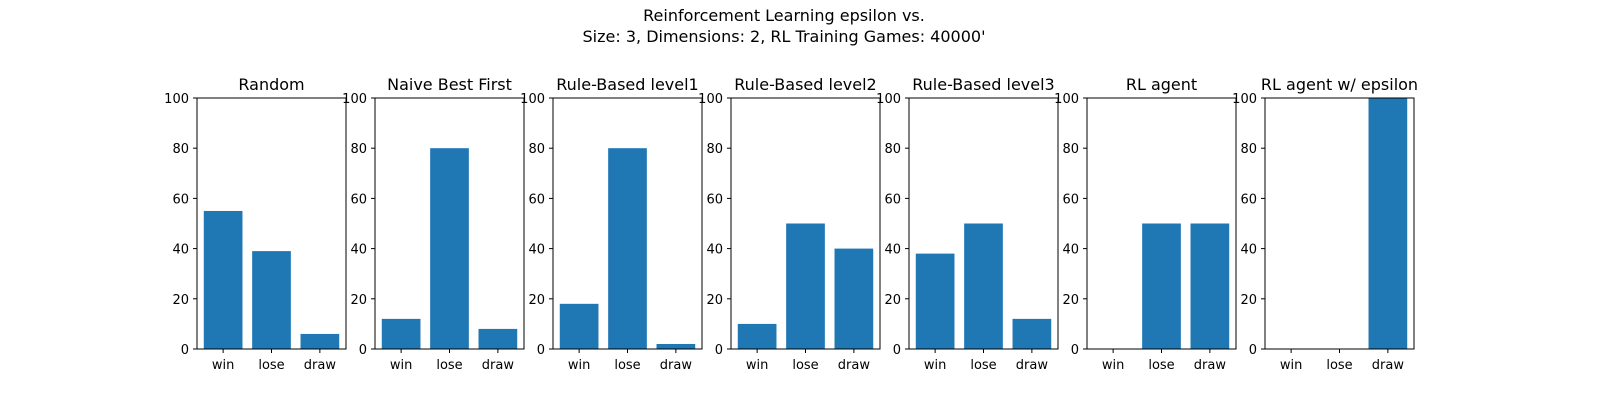 The height and width of the screenshot is (400, 1600). I want to click on subplot-3: Rule-Based level1 win lose draw 0 20 40 60 80 100, so click(611, 224).